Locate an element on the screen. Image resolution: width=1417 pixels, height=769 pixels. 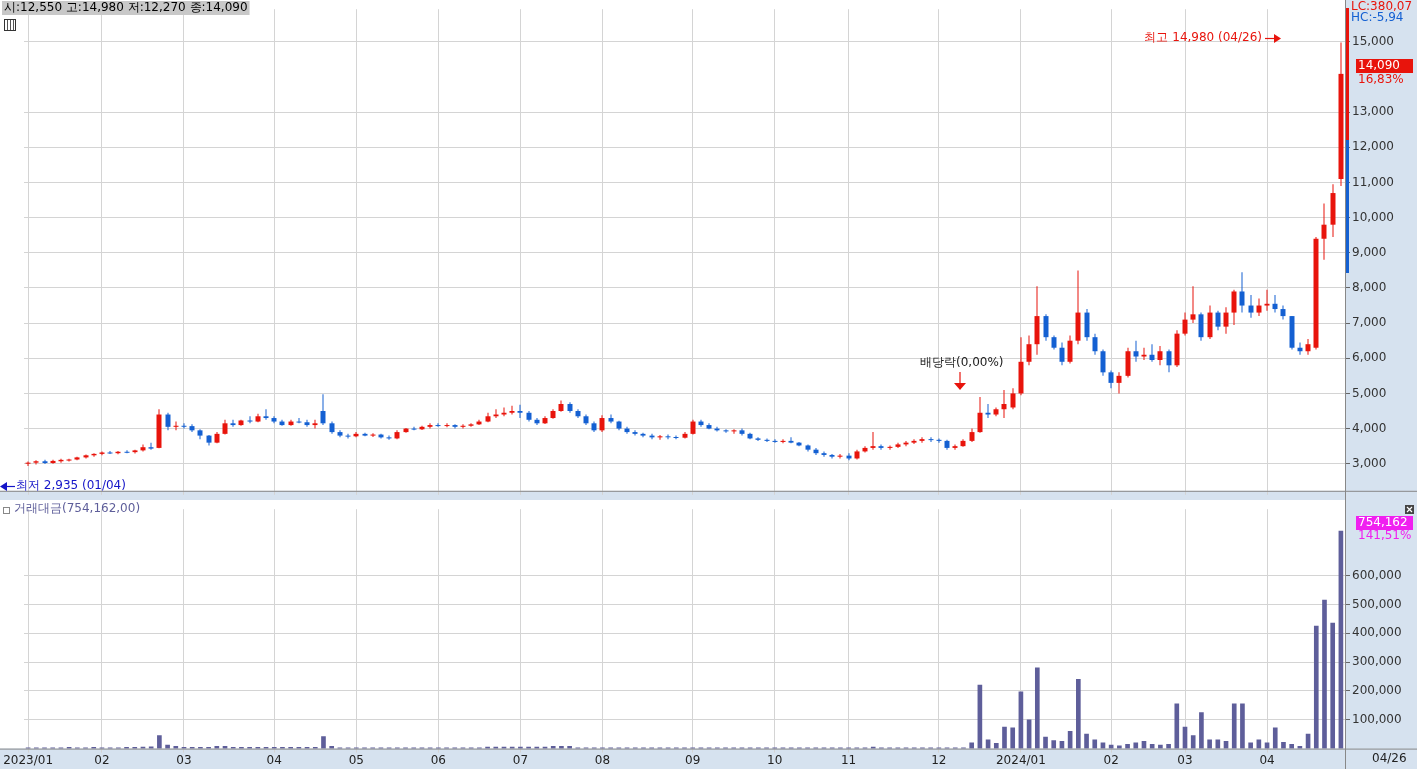
y-tick-label: 3,000 is located at coordinates (1369, 462).